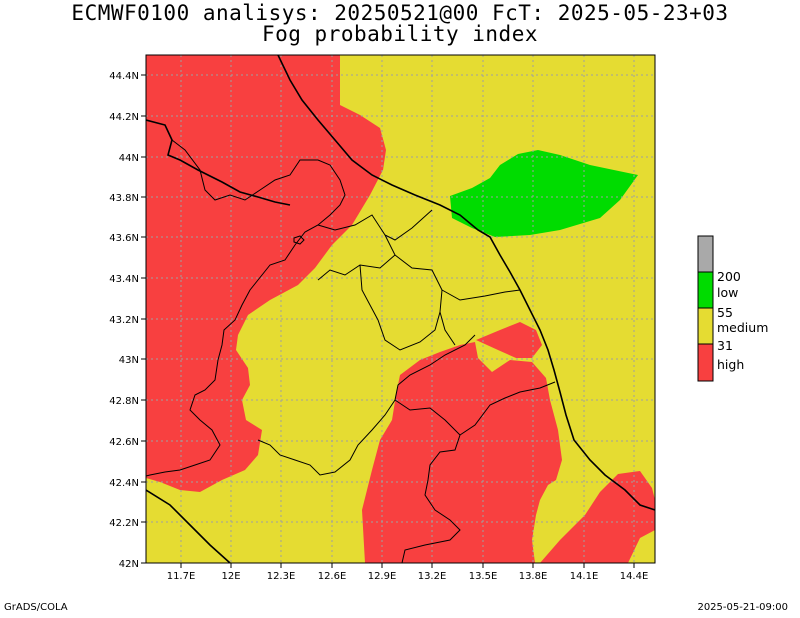 The height and width of the screenshot is (618, 800). What do you see at coordinates (129, 360) in the screenshot?
I see `lat-tick-label: 43N` at bounding box center [129, 360].